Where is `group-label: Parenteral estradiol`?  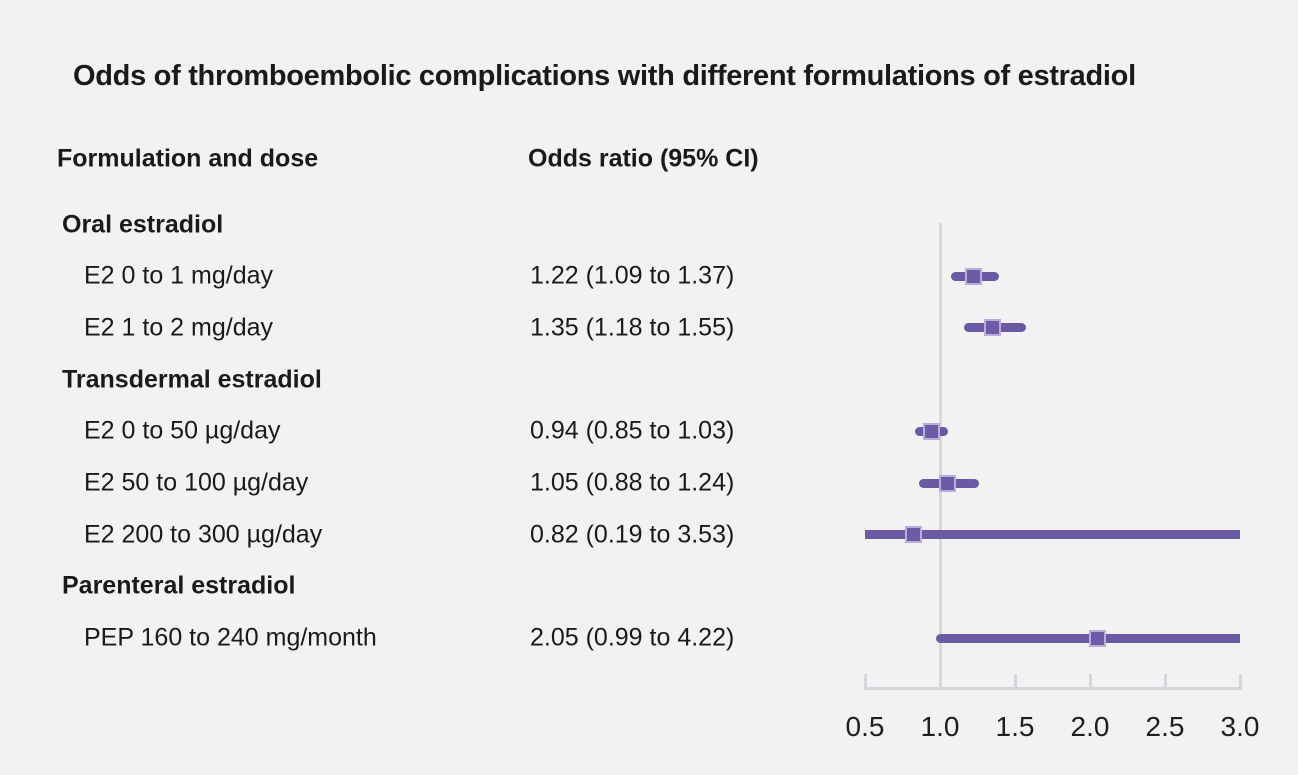
group-label: Parenteral estradiol is located at coordinates (179, 585).